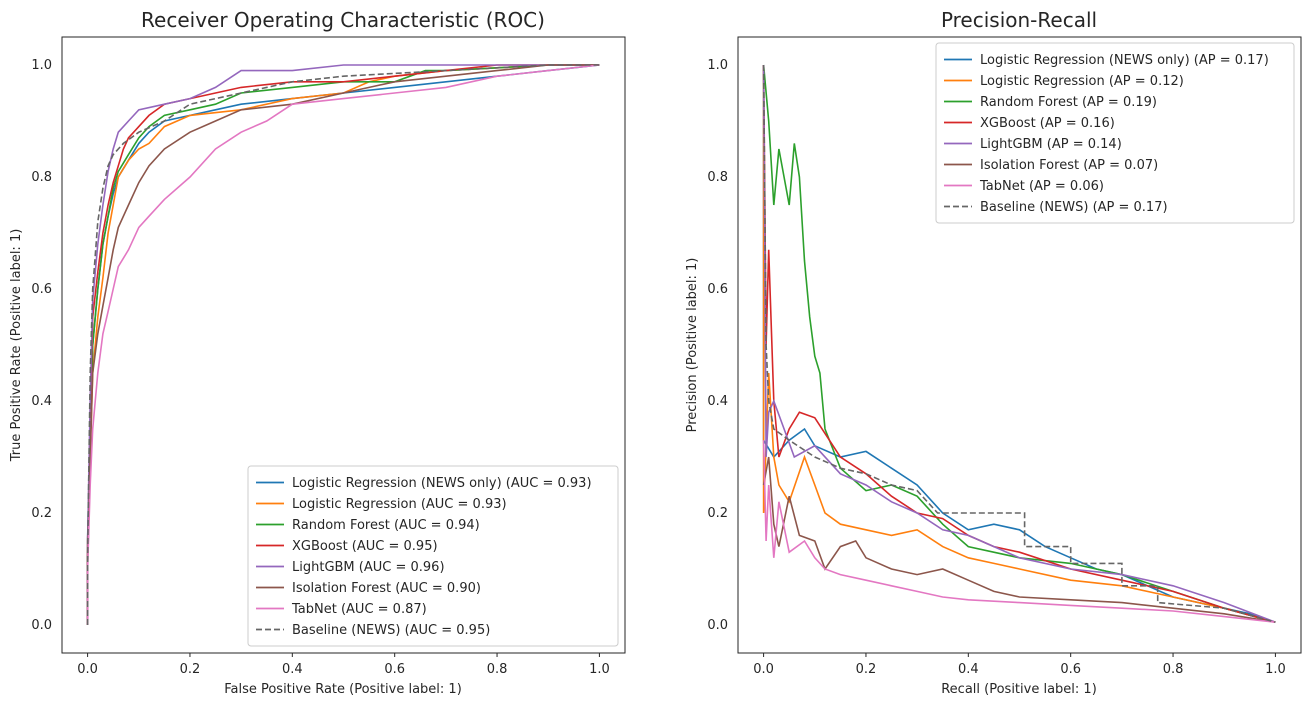  Describe the element at coordinates (717, 177) in the screenshot. I see `pr-y-tick-label: 0.8` at that location.